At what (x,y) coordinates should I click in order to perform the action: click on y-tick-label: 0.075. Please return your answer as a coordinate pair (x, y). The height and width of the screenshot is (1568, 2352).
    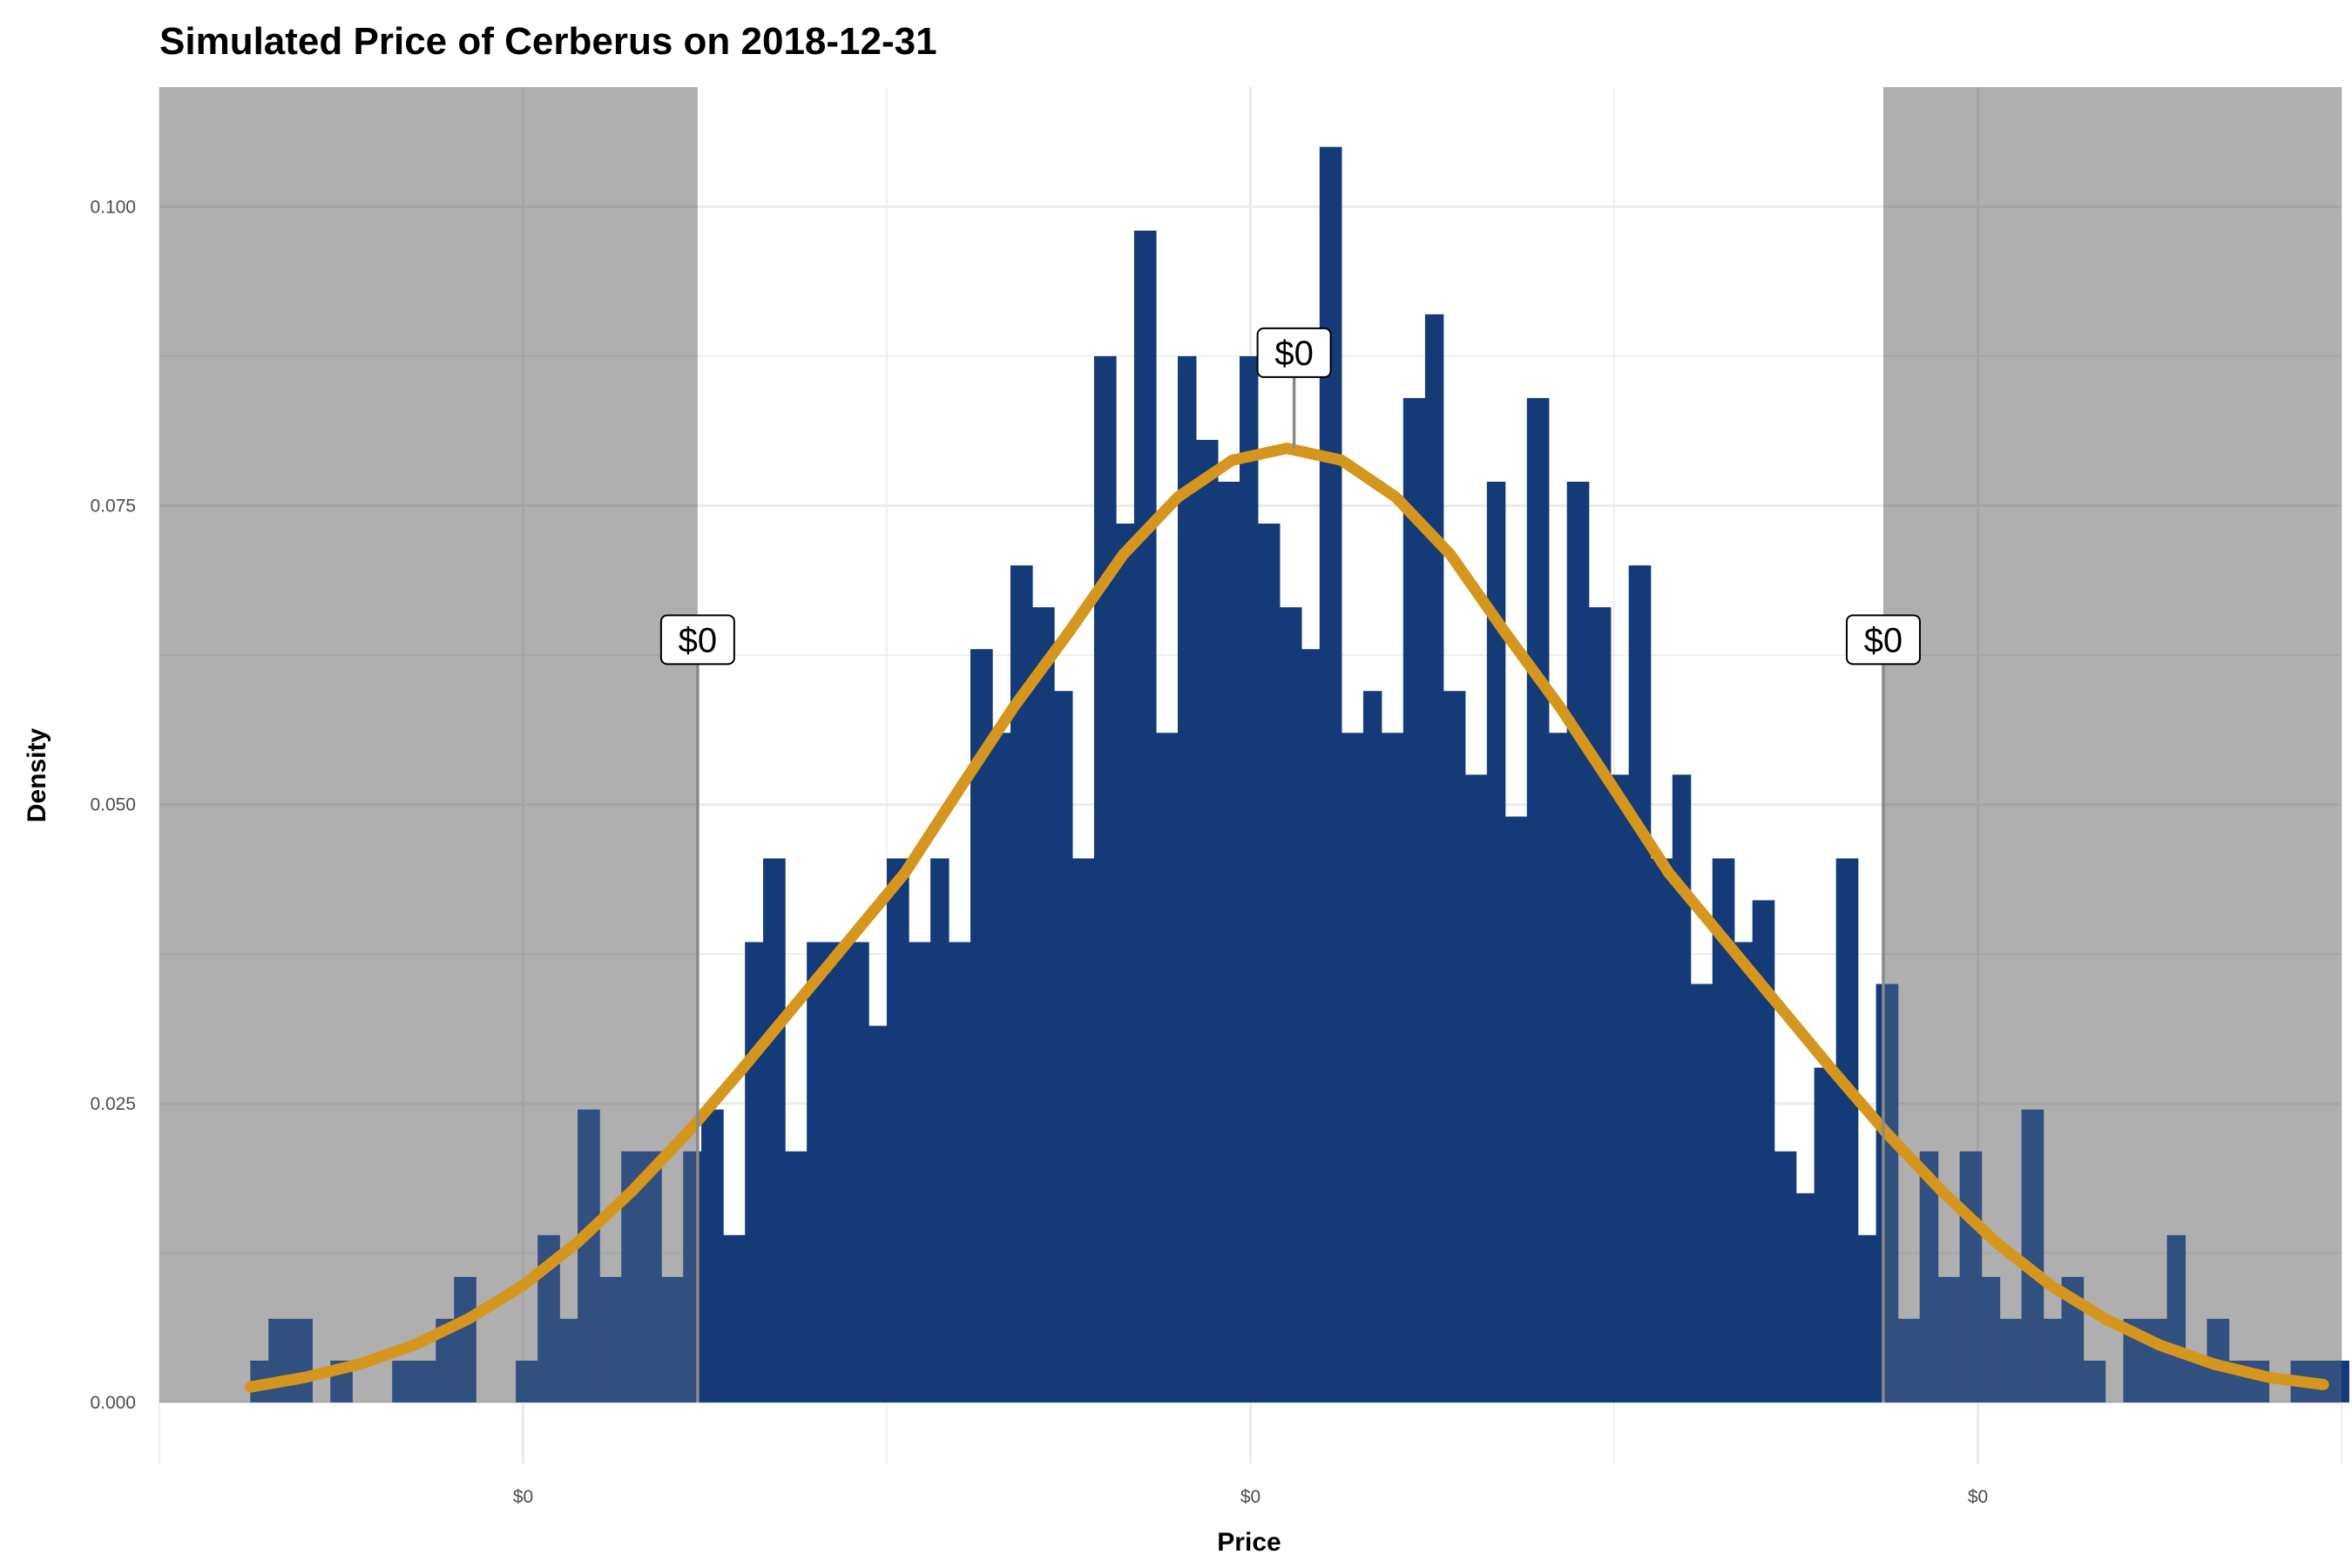
    Looking at the image, I should click on (113, 506).